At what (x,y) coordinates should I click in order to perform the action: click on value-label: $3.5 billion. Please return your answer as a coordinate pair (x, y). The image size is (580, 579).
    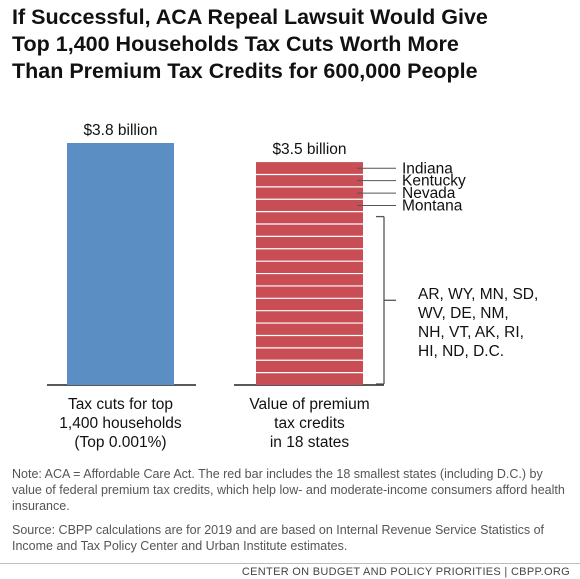
    Looking at the image, I should click on (309, 149).